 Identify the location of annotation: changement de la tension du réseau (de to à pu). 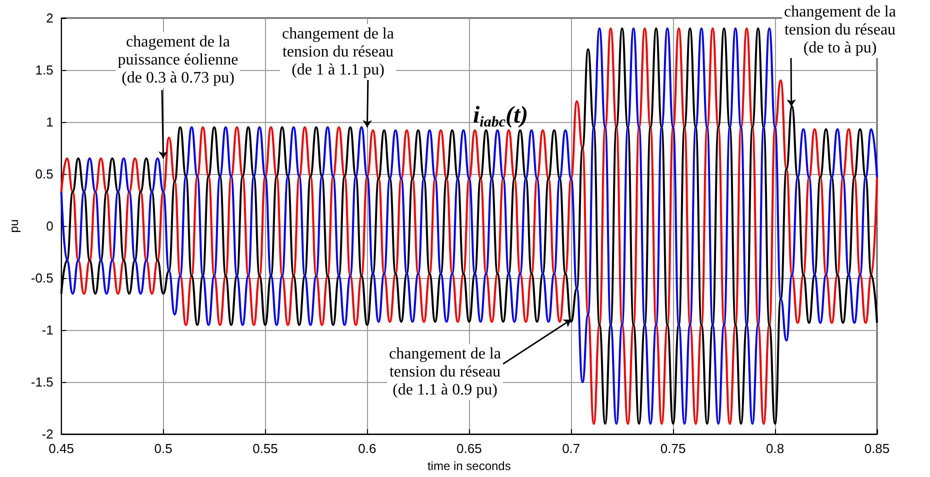
(840, 30).